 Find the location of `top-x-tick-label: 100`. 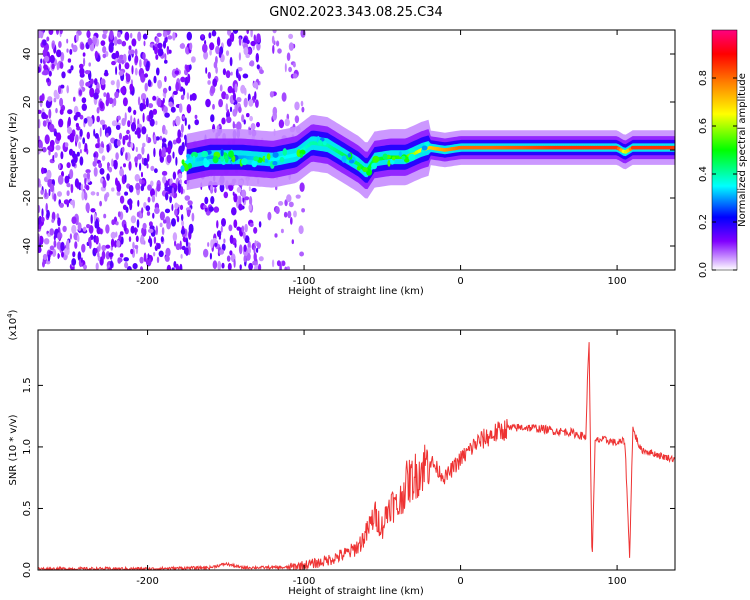

top-x-tick-label: 100 is located at coordinates (617, 281).